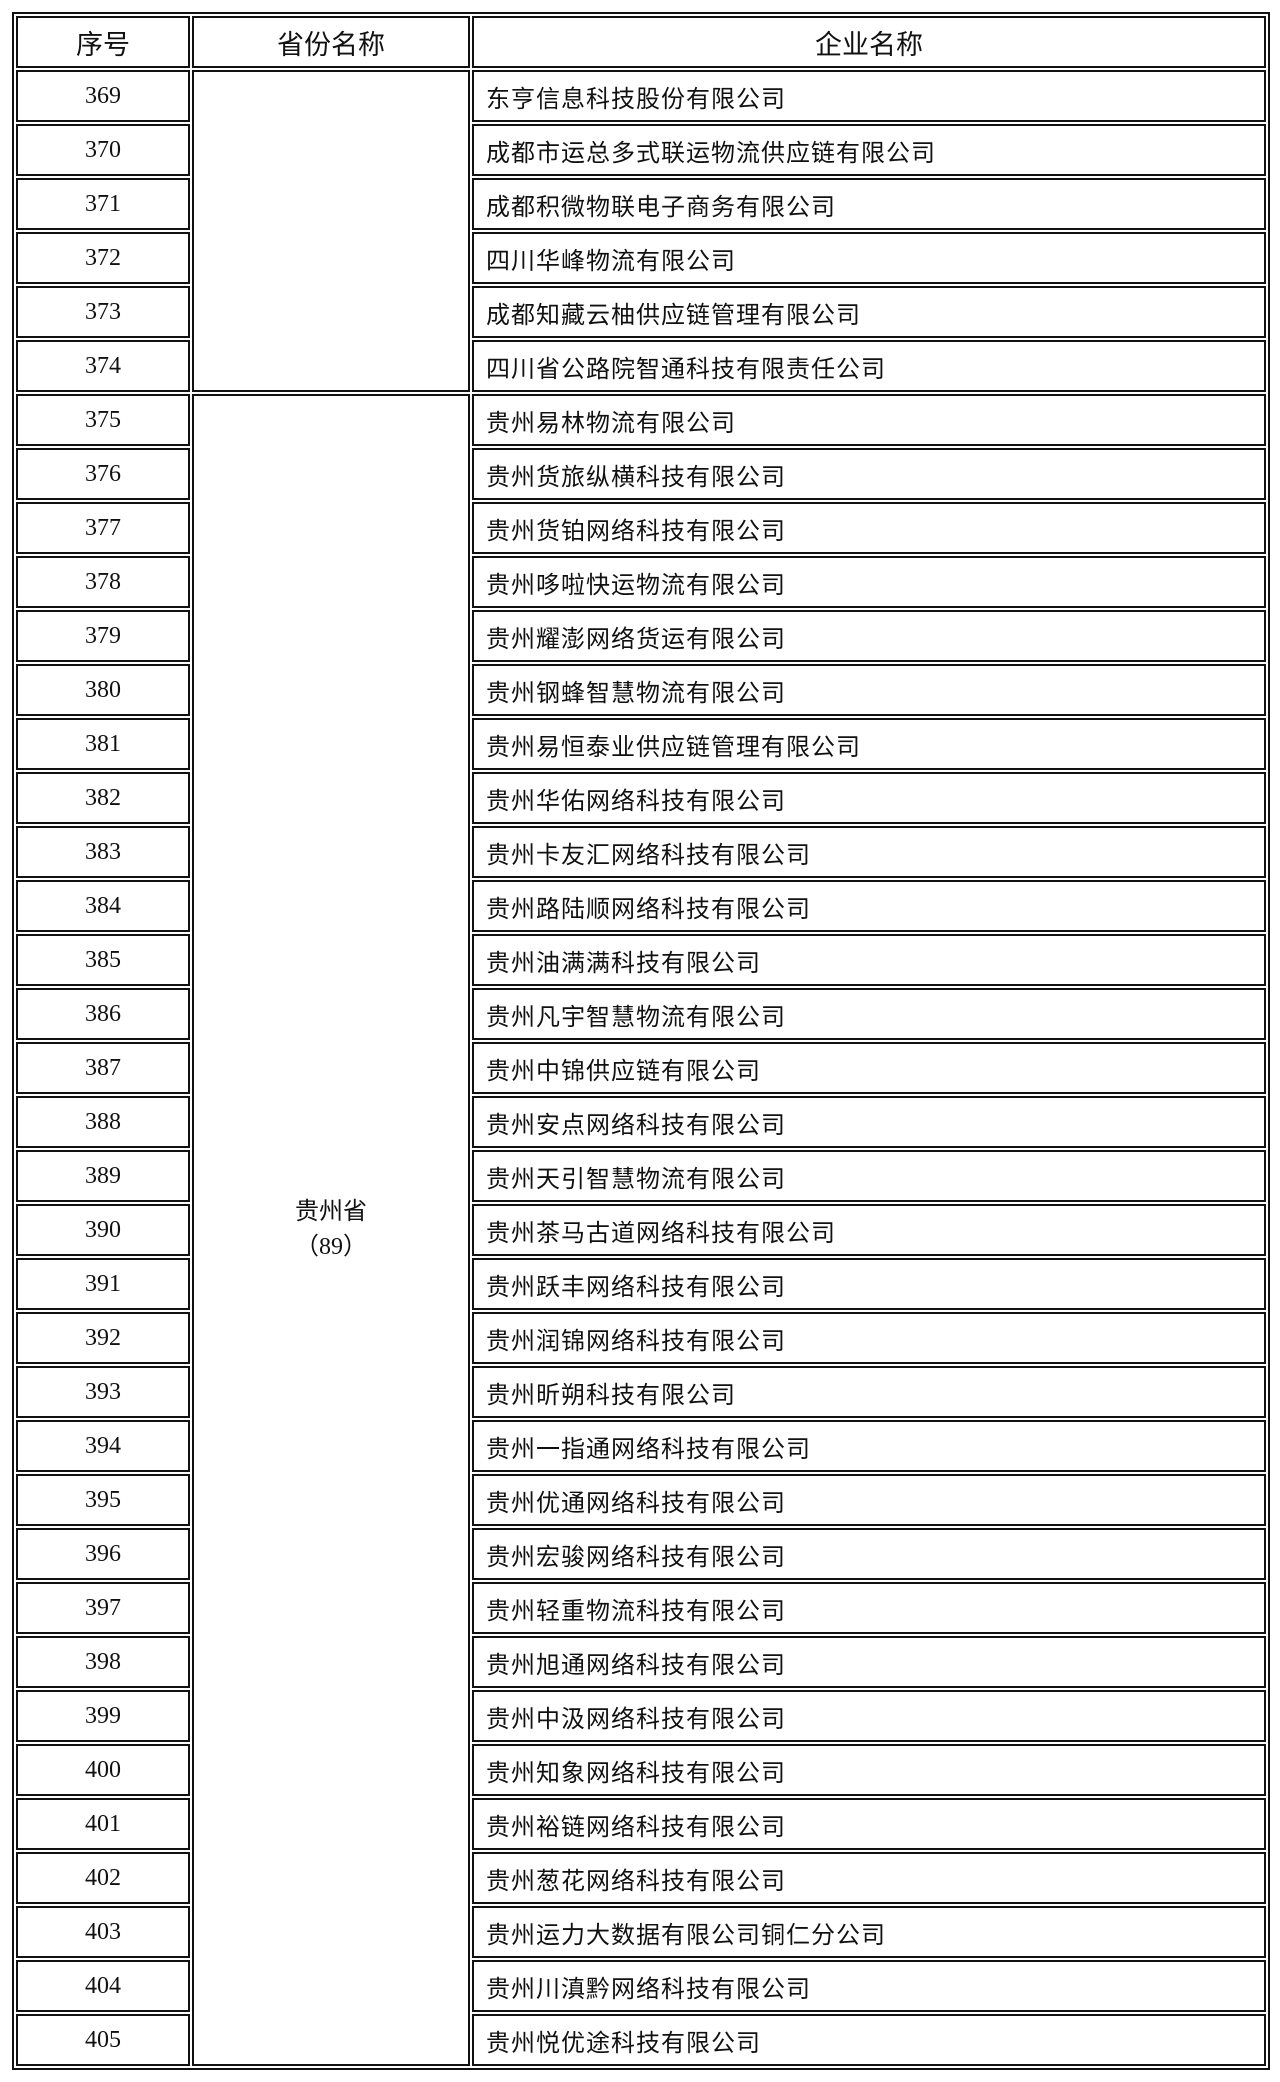  I want to click on table-row: 393 贵州昕朔科技有限公司, so click(641, 1392).